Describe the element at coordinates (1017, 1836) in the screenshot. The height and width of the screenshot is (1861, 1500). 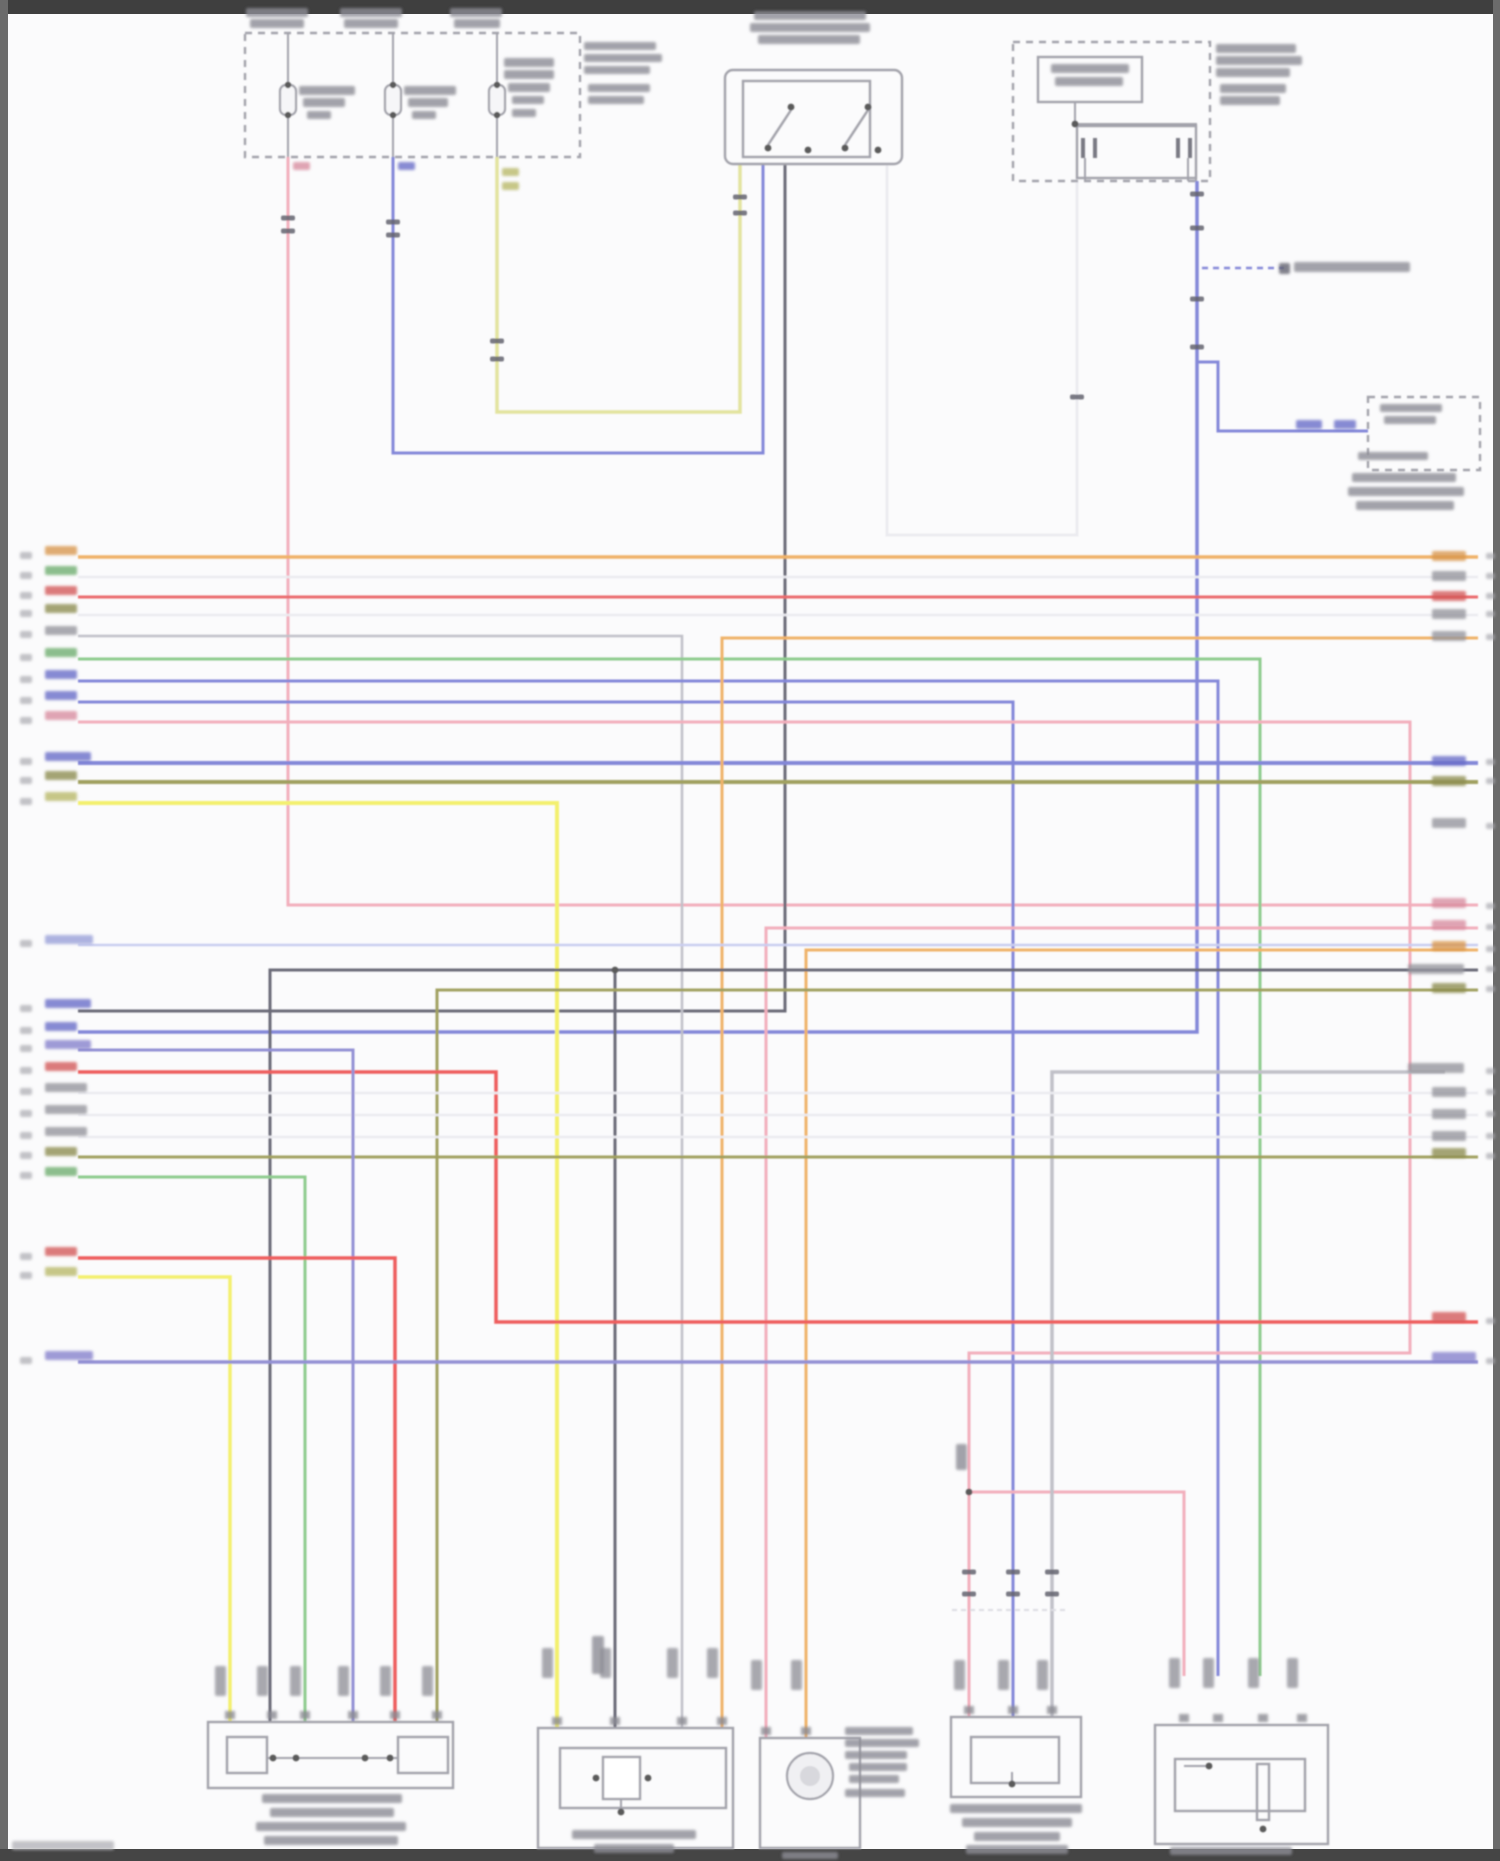
I see `box4-caption3` at that location.